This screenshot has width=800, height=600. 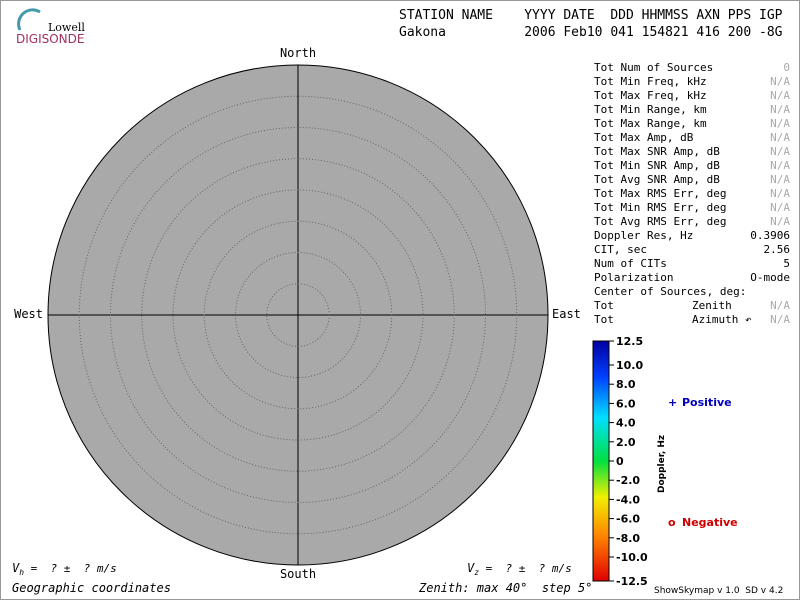 What do you see at coordinates (628, 519) in the screenshot?
I see `colorbar-tick-label: -6.0` at bounding box center [628, 519].